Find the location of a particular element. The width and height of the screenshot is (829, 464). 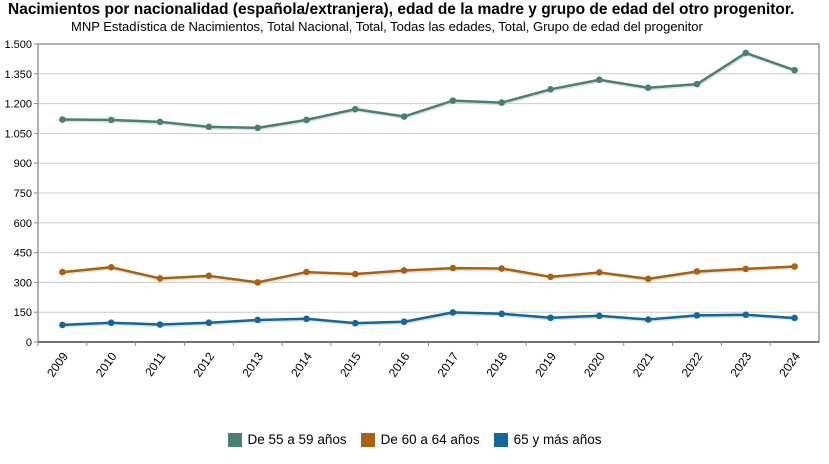

x-tick-label: 2022 is located at coordinates (692, 364).